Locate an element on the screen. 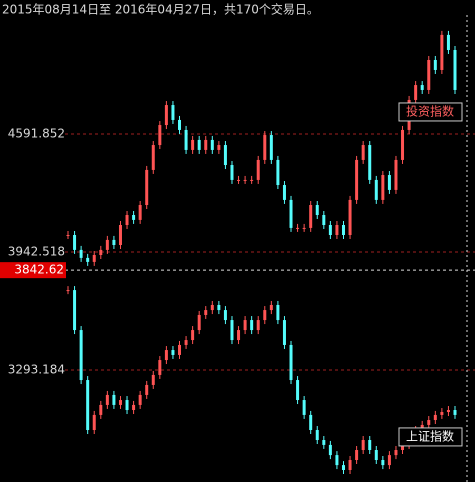 This screenshot has width=475, height=482. chart-title: 2015年08月14日至 2016年04月27日，共170个交易日。 is located at coordinates (160, 9).